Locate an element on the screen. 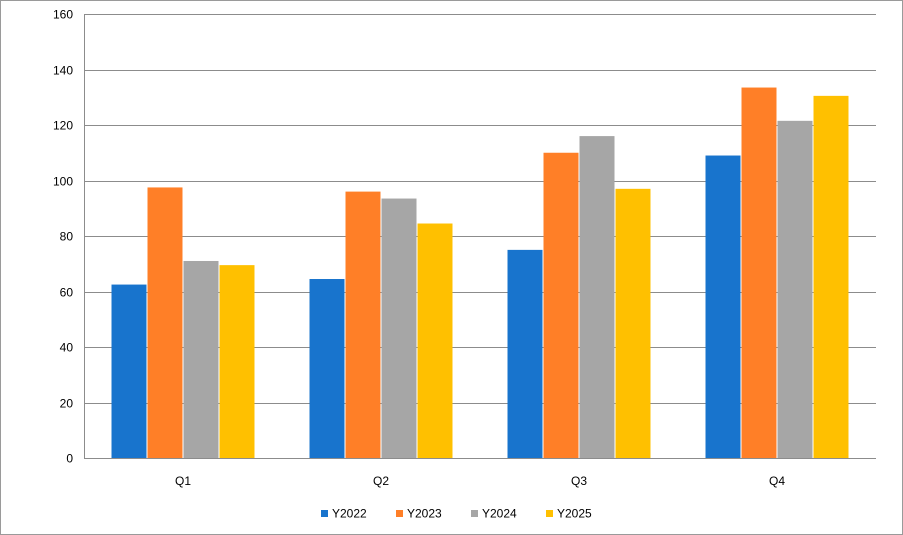 This screenshot has width=903, height=535. y-axis-tick-labels: 0 20 40 60 80 100 120 140 160 is located at coordinates (63, 237).